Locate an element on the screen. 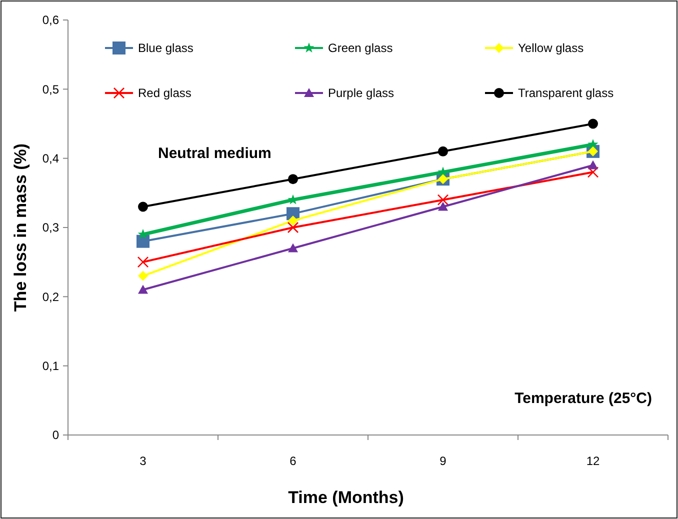 This screenshot has width=678, height=519. y-tick-label: 0,2 is located at coordinates (51, 297).